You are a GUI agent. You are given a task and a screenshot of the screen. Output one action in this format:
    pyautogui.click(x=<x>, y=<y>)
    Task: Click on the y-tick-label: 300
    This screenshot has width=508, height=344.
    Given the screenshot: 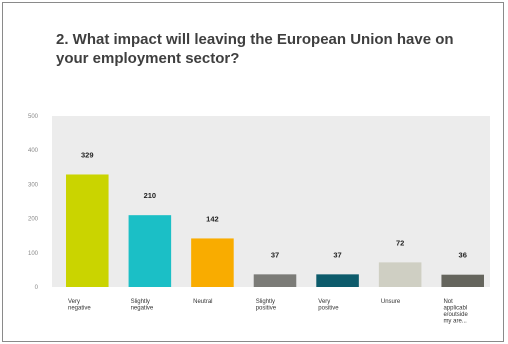 What is the action you would take?
    pyautogui.click(x=33, y=185)
    